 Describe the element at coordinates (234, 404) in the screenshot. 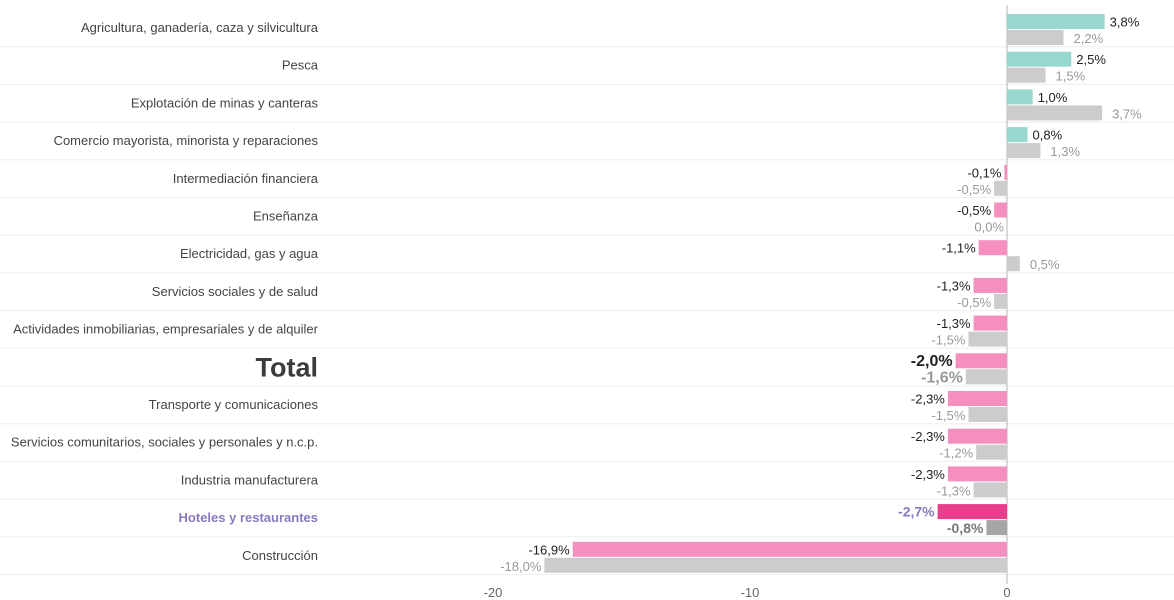

I see `category-label: Transporte y comunicaciones` at that location.